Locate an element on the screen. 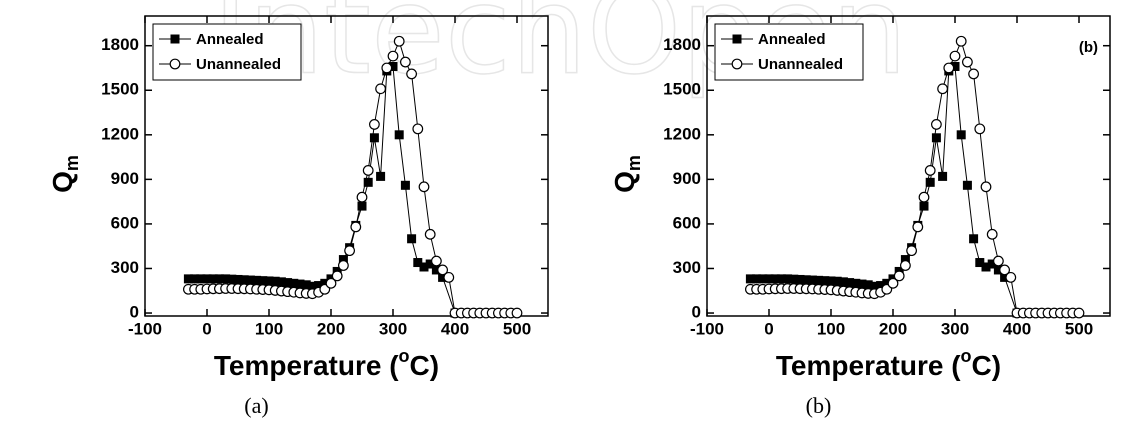  legend-box is located at coordinates (789, 52).